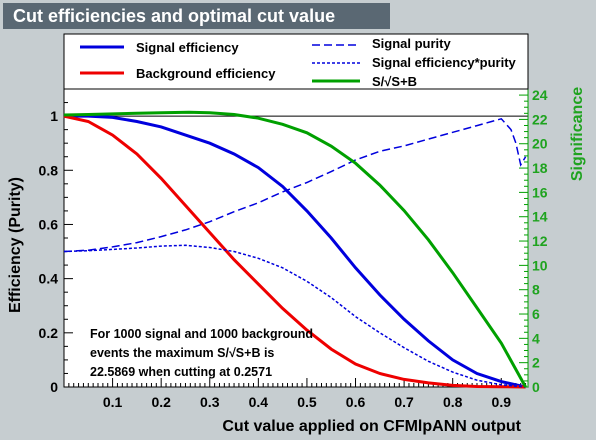 Image resolution: width=596 pixels, height=440 pixels. What do you see at coordinates (577, 134) in the screenshot?
I see `y2-axis-title: Significance` at bounding box center [577, 134].